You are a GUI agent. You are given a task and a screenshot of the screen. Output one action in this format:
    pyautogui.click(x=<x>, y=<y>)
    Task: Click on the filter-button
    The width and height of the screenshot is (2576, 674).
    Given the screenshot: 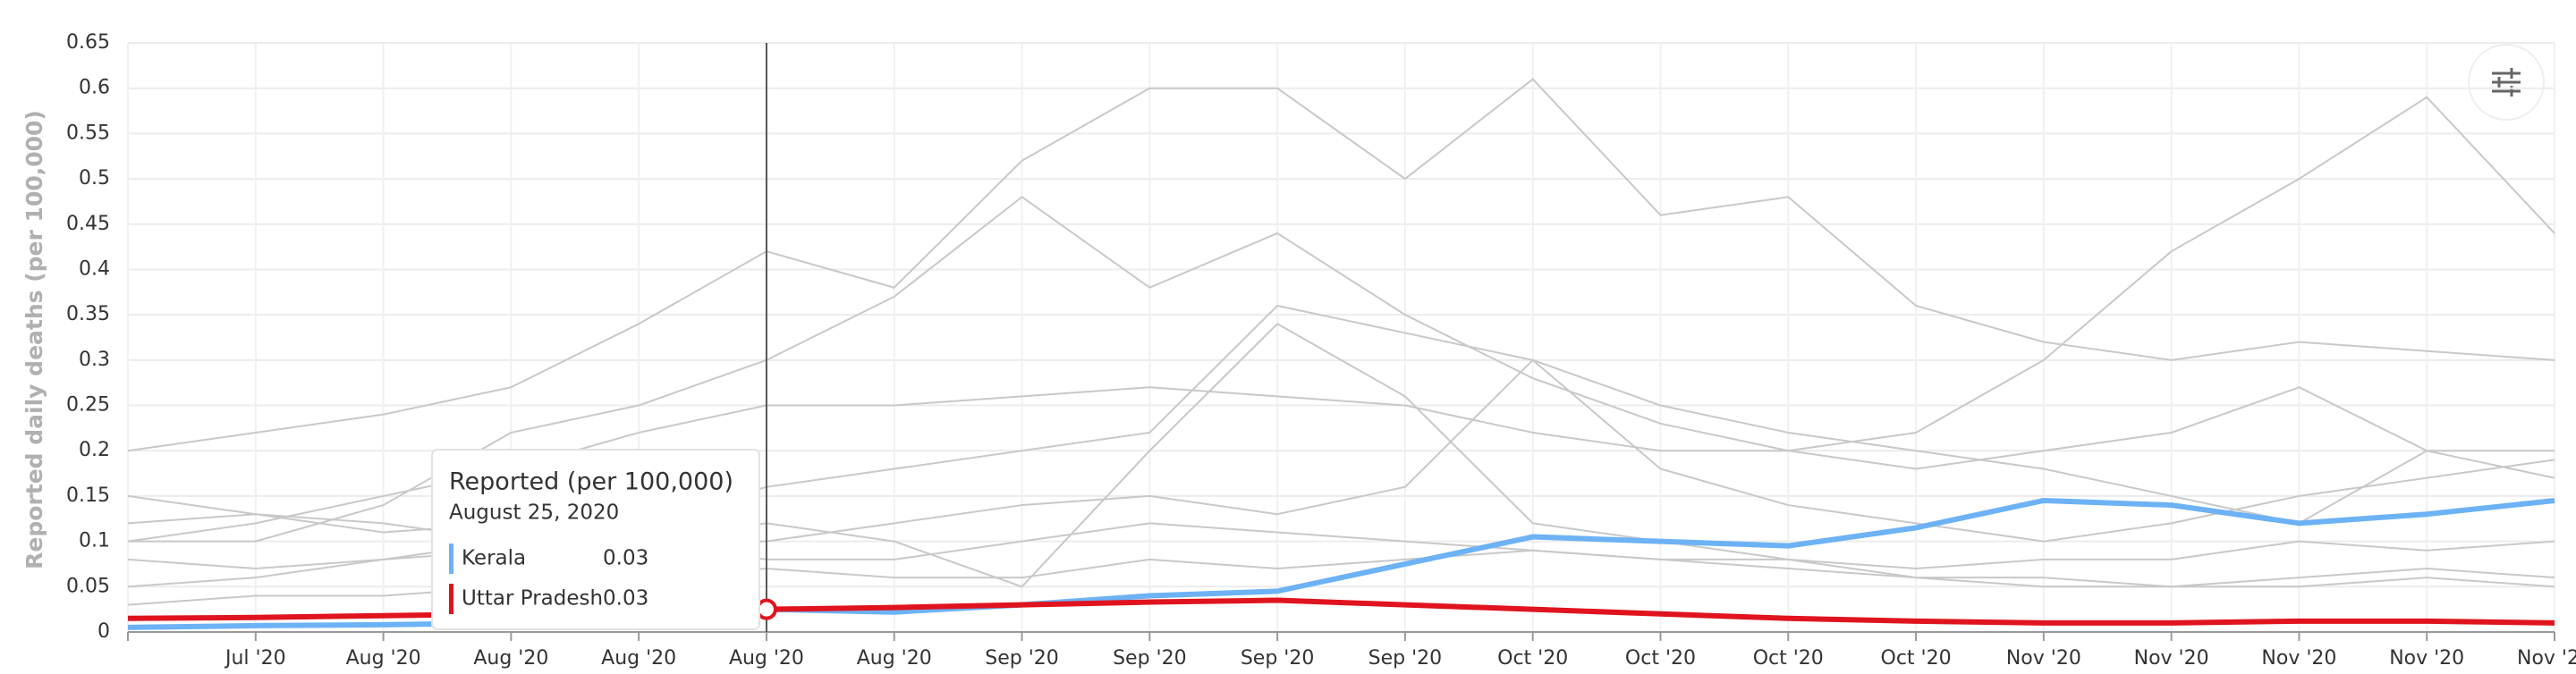 What is the action you would take?
    pyautogui.click(x=2506, y=82)
    